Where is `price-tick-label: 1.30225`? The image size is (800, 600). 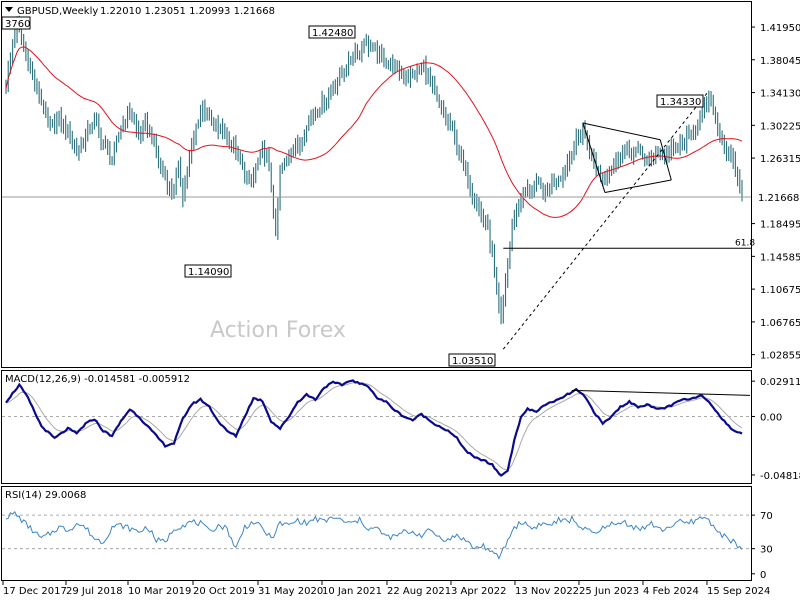
price-tick-label: 1.30225 is located at coordinates (780, 126).